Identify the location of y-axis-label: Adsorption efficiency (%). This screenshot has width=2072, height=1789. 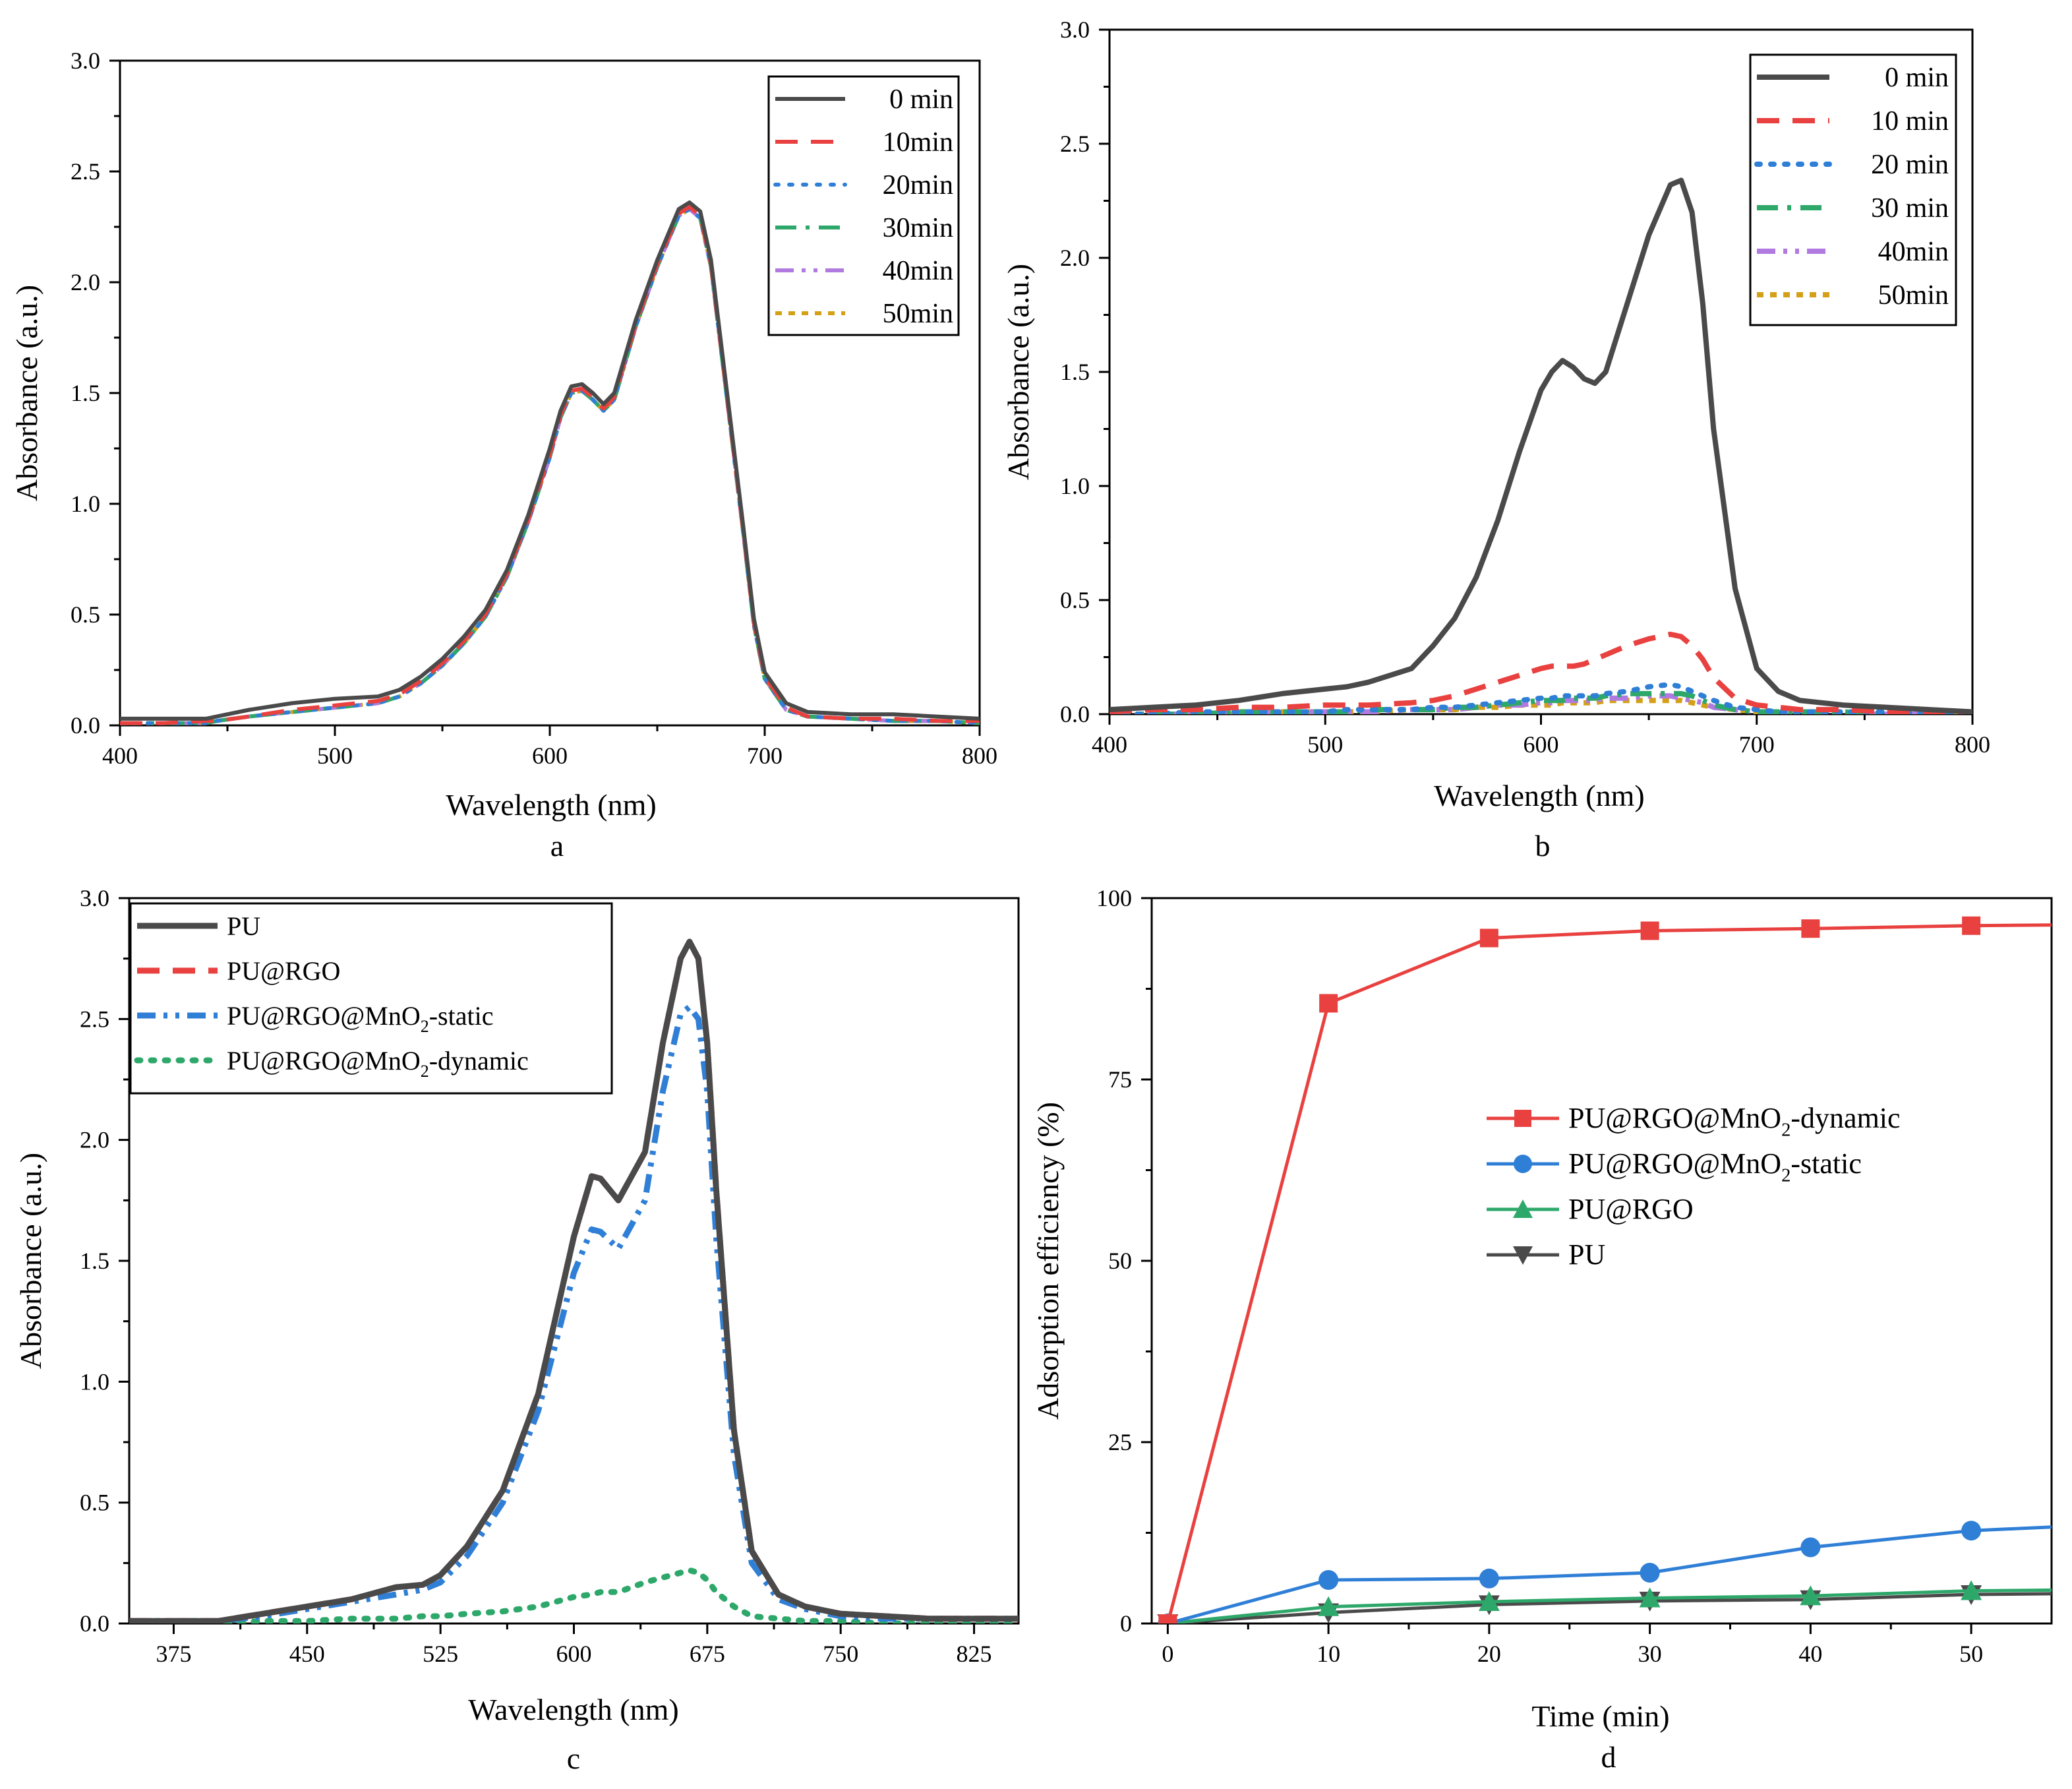
(1048, 1261).